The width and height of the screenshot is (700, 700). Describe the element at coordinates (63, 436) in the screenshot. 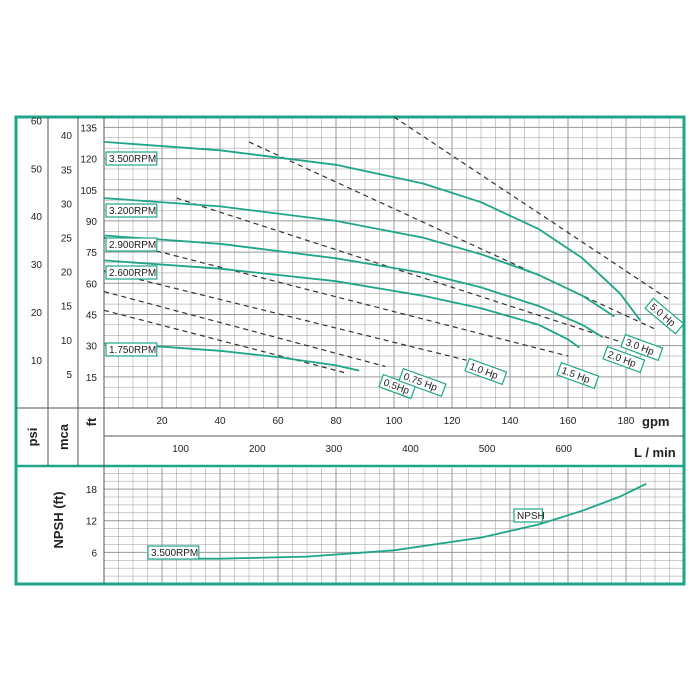

I see `unit-label-mca: mca` at that location.